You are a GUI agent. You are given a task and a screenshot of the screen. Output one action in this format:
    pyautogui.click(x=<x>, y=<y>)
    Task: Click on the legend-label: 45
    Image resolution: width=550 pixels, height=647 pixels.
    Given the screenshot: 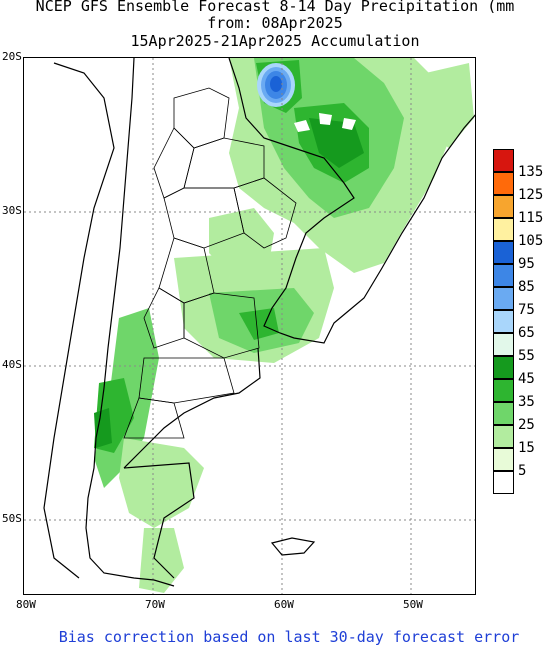 What is the action you would take?
    pyautogui.click(x=526, y=379)
    